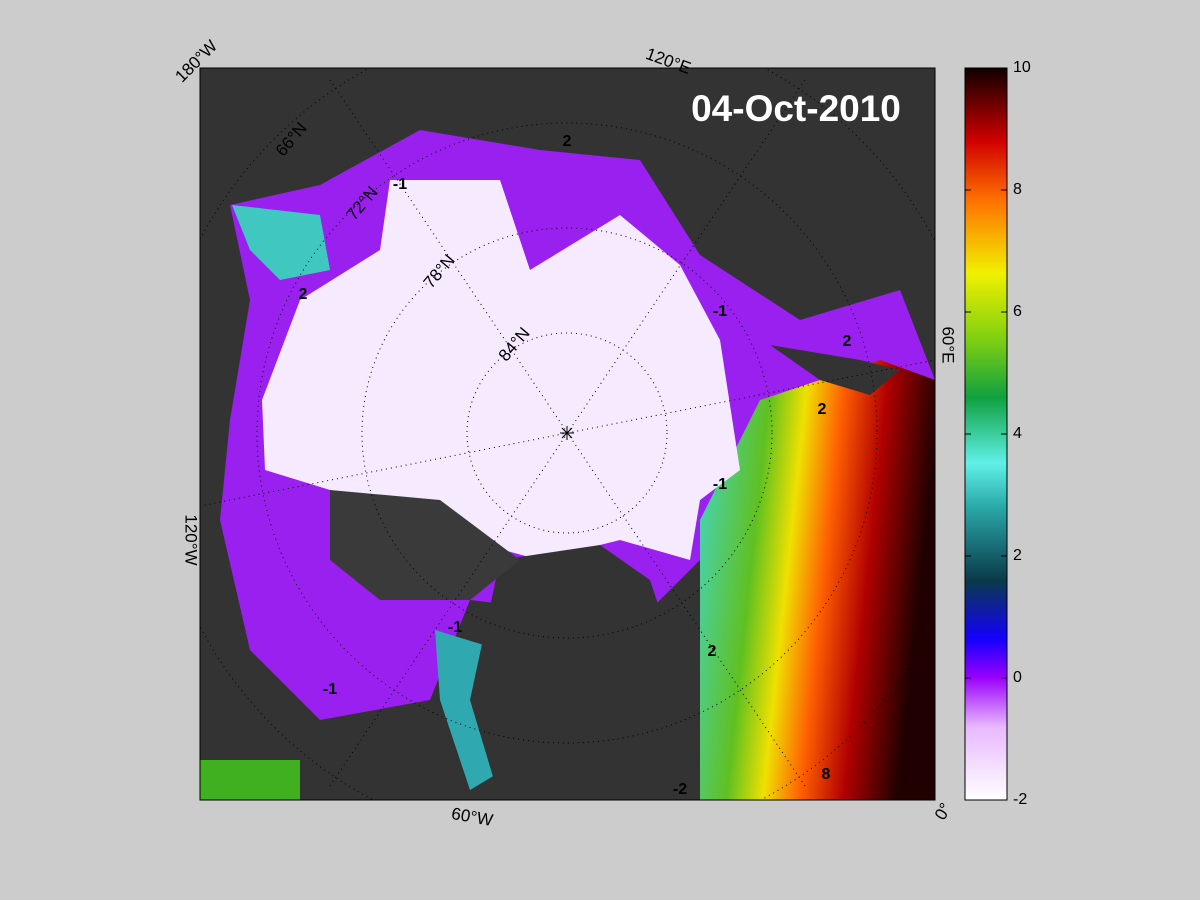  I want to click on pole, so click(567, 433).